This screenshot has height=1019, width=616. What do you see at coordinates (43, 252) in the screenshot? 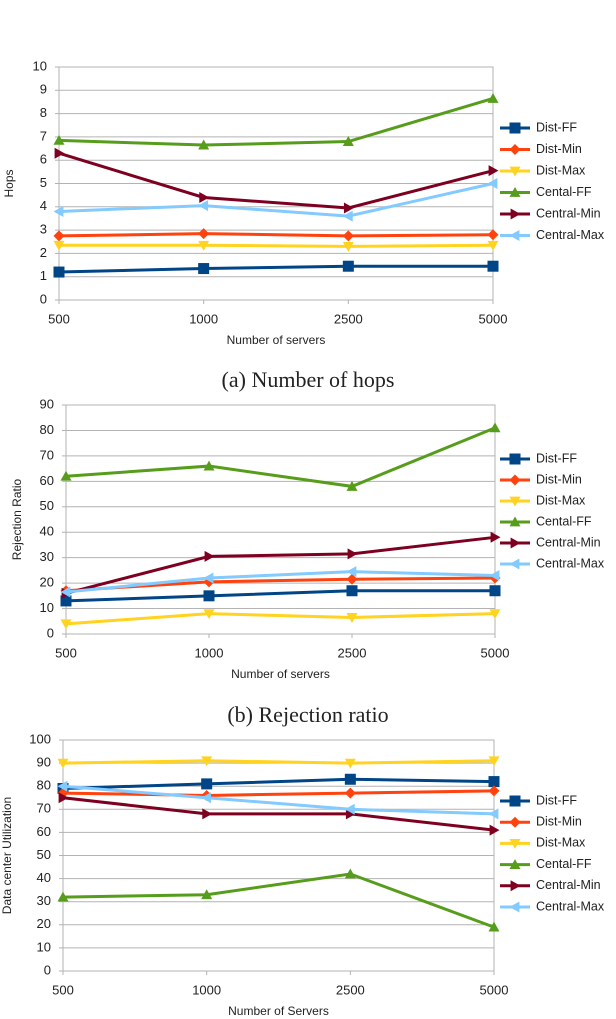
I see `y-tick-label: 2` at bounding box center [43, 252].